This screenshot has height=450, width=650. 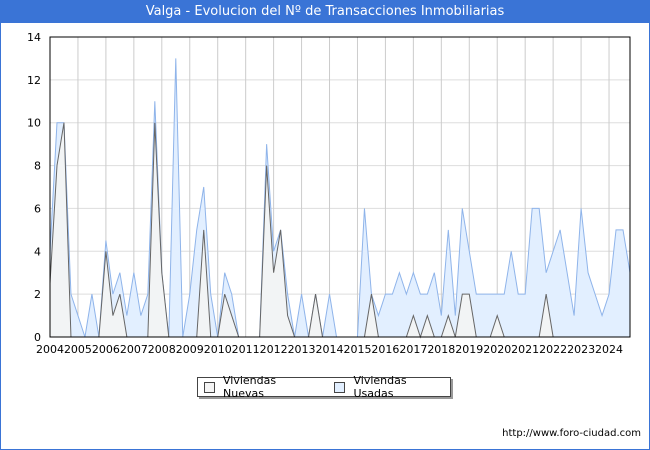 What do you see at coordinates (274, 349) in the screenshot?
I see `x-tick-label: 2012` at bounding box center [274, 349].